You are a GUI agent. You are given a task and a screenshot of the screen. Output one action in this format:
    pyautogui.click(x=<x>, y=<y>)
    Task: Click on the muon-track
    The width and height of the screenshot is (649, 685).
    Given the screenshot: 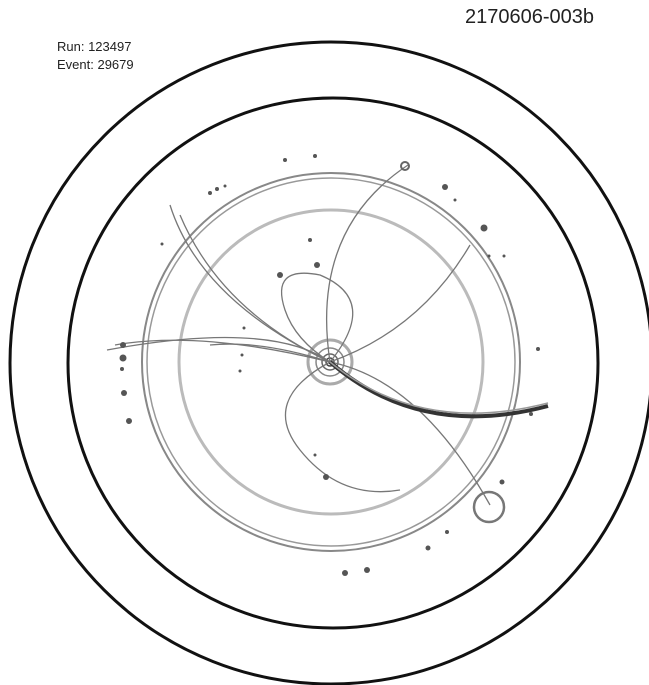 What is the action you would take?
    pyautogui.click(x=438, y=389)
    